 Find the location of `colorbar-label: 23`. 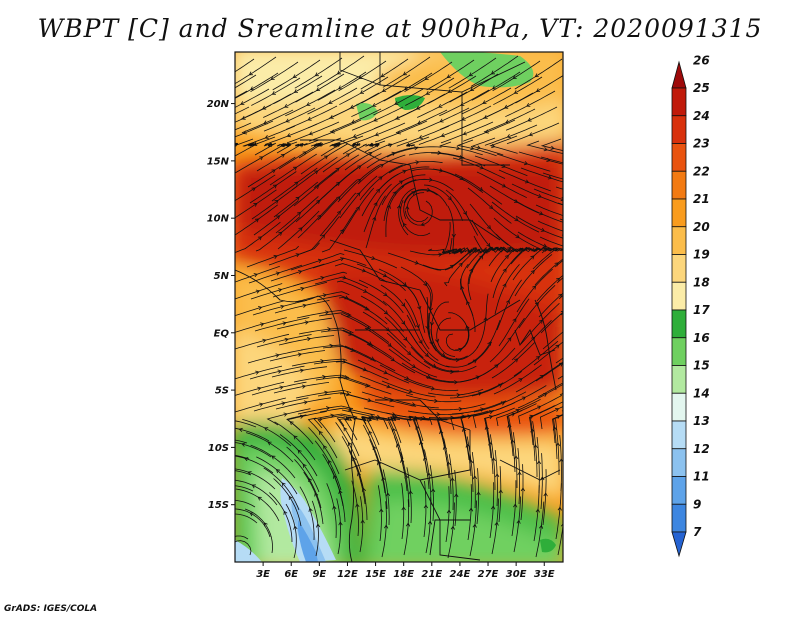

colorbar-label: 23 is located at coordinates (701, 144).